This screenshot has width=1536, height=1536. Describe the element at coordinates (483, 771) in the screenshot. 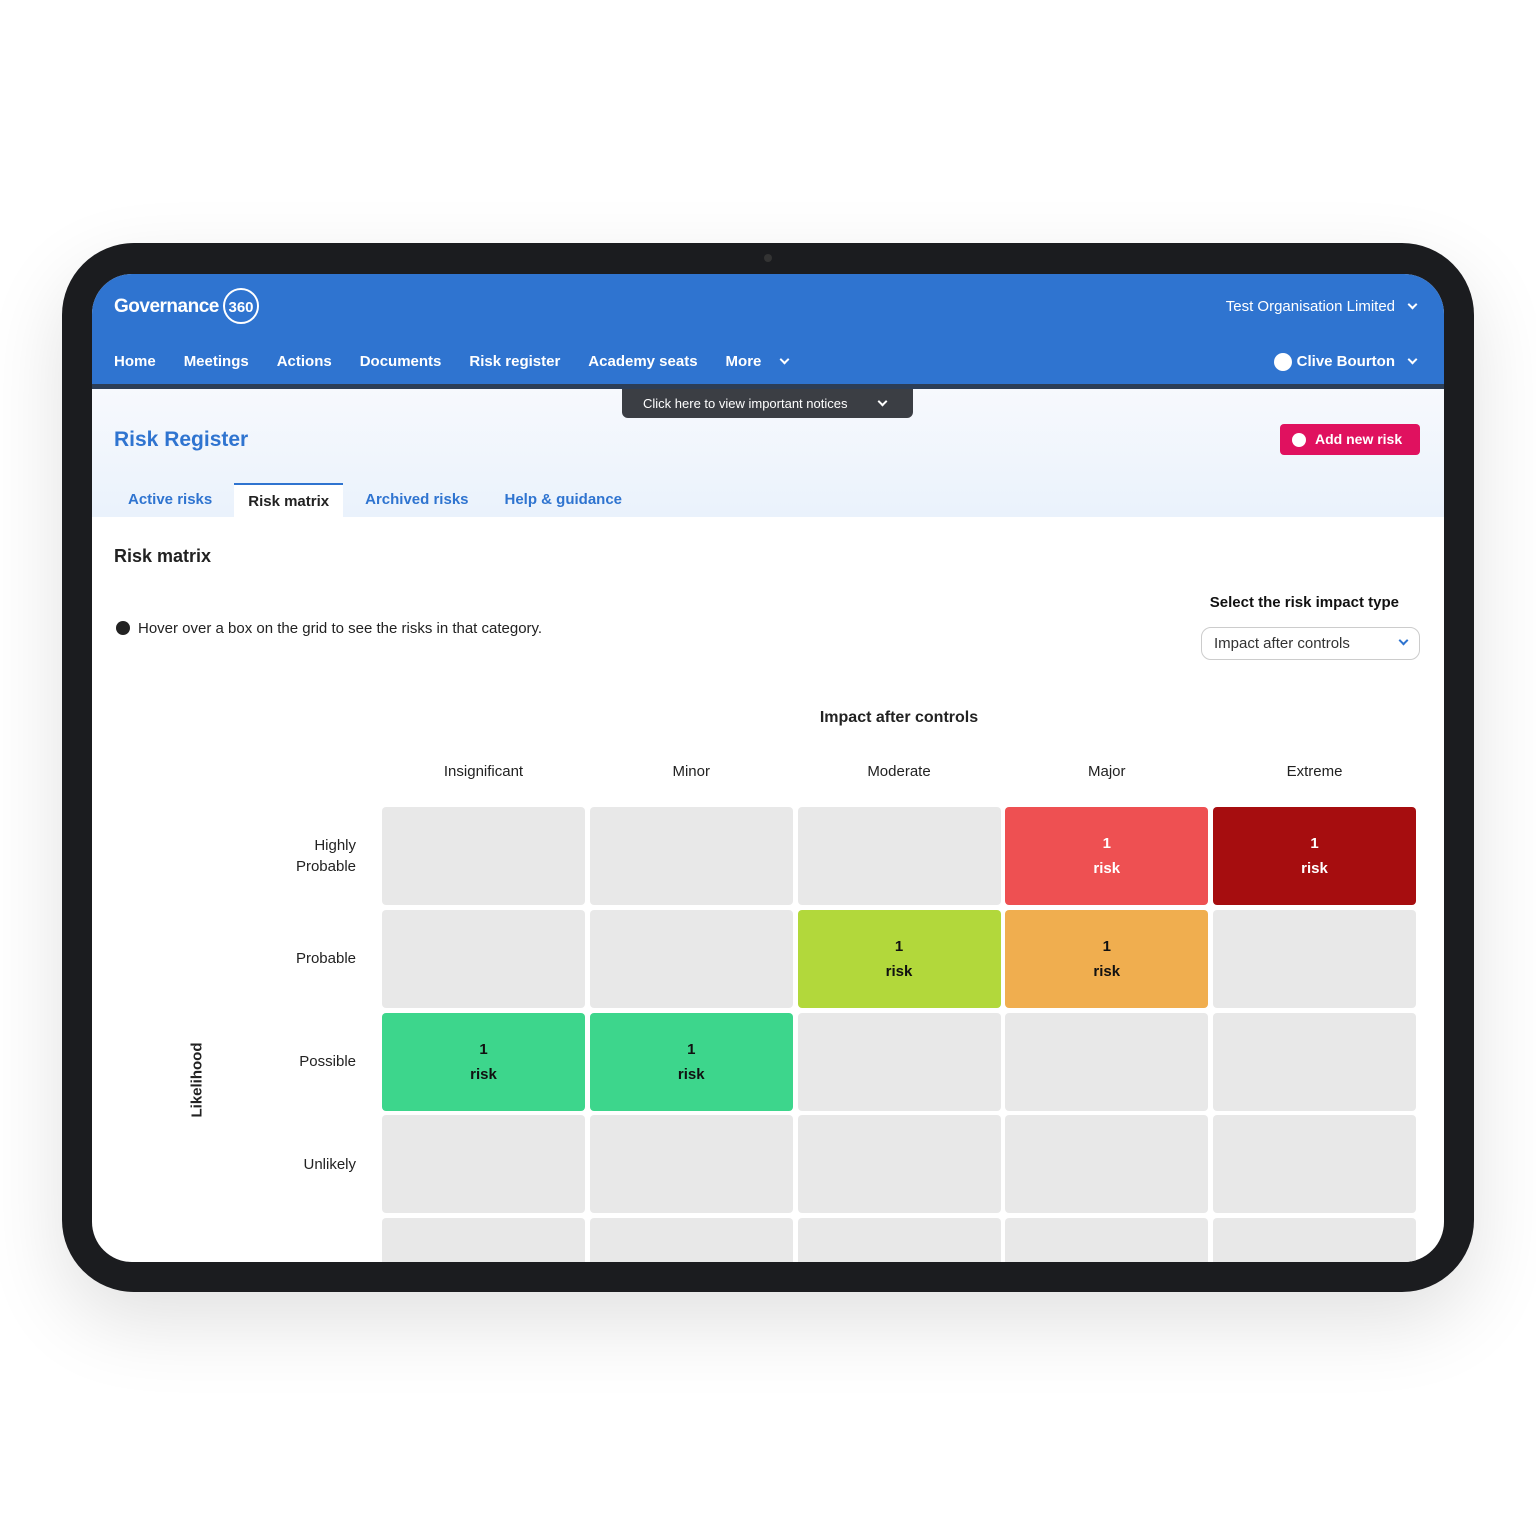

I see `column-label: Insignificant` at that location.